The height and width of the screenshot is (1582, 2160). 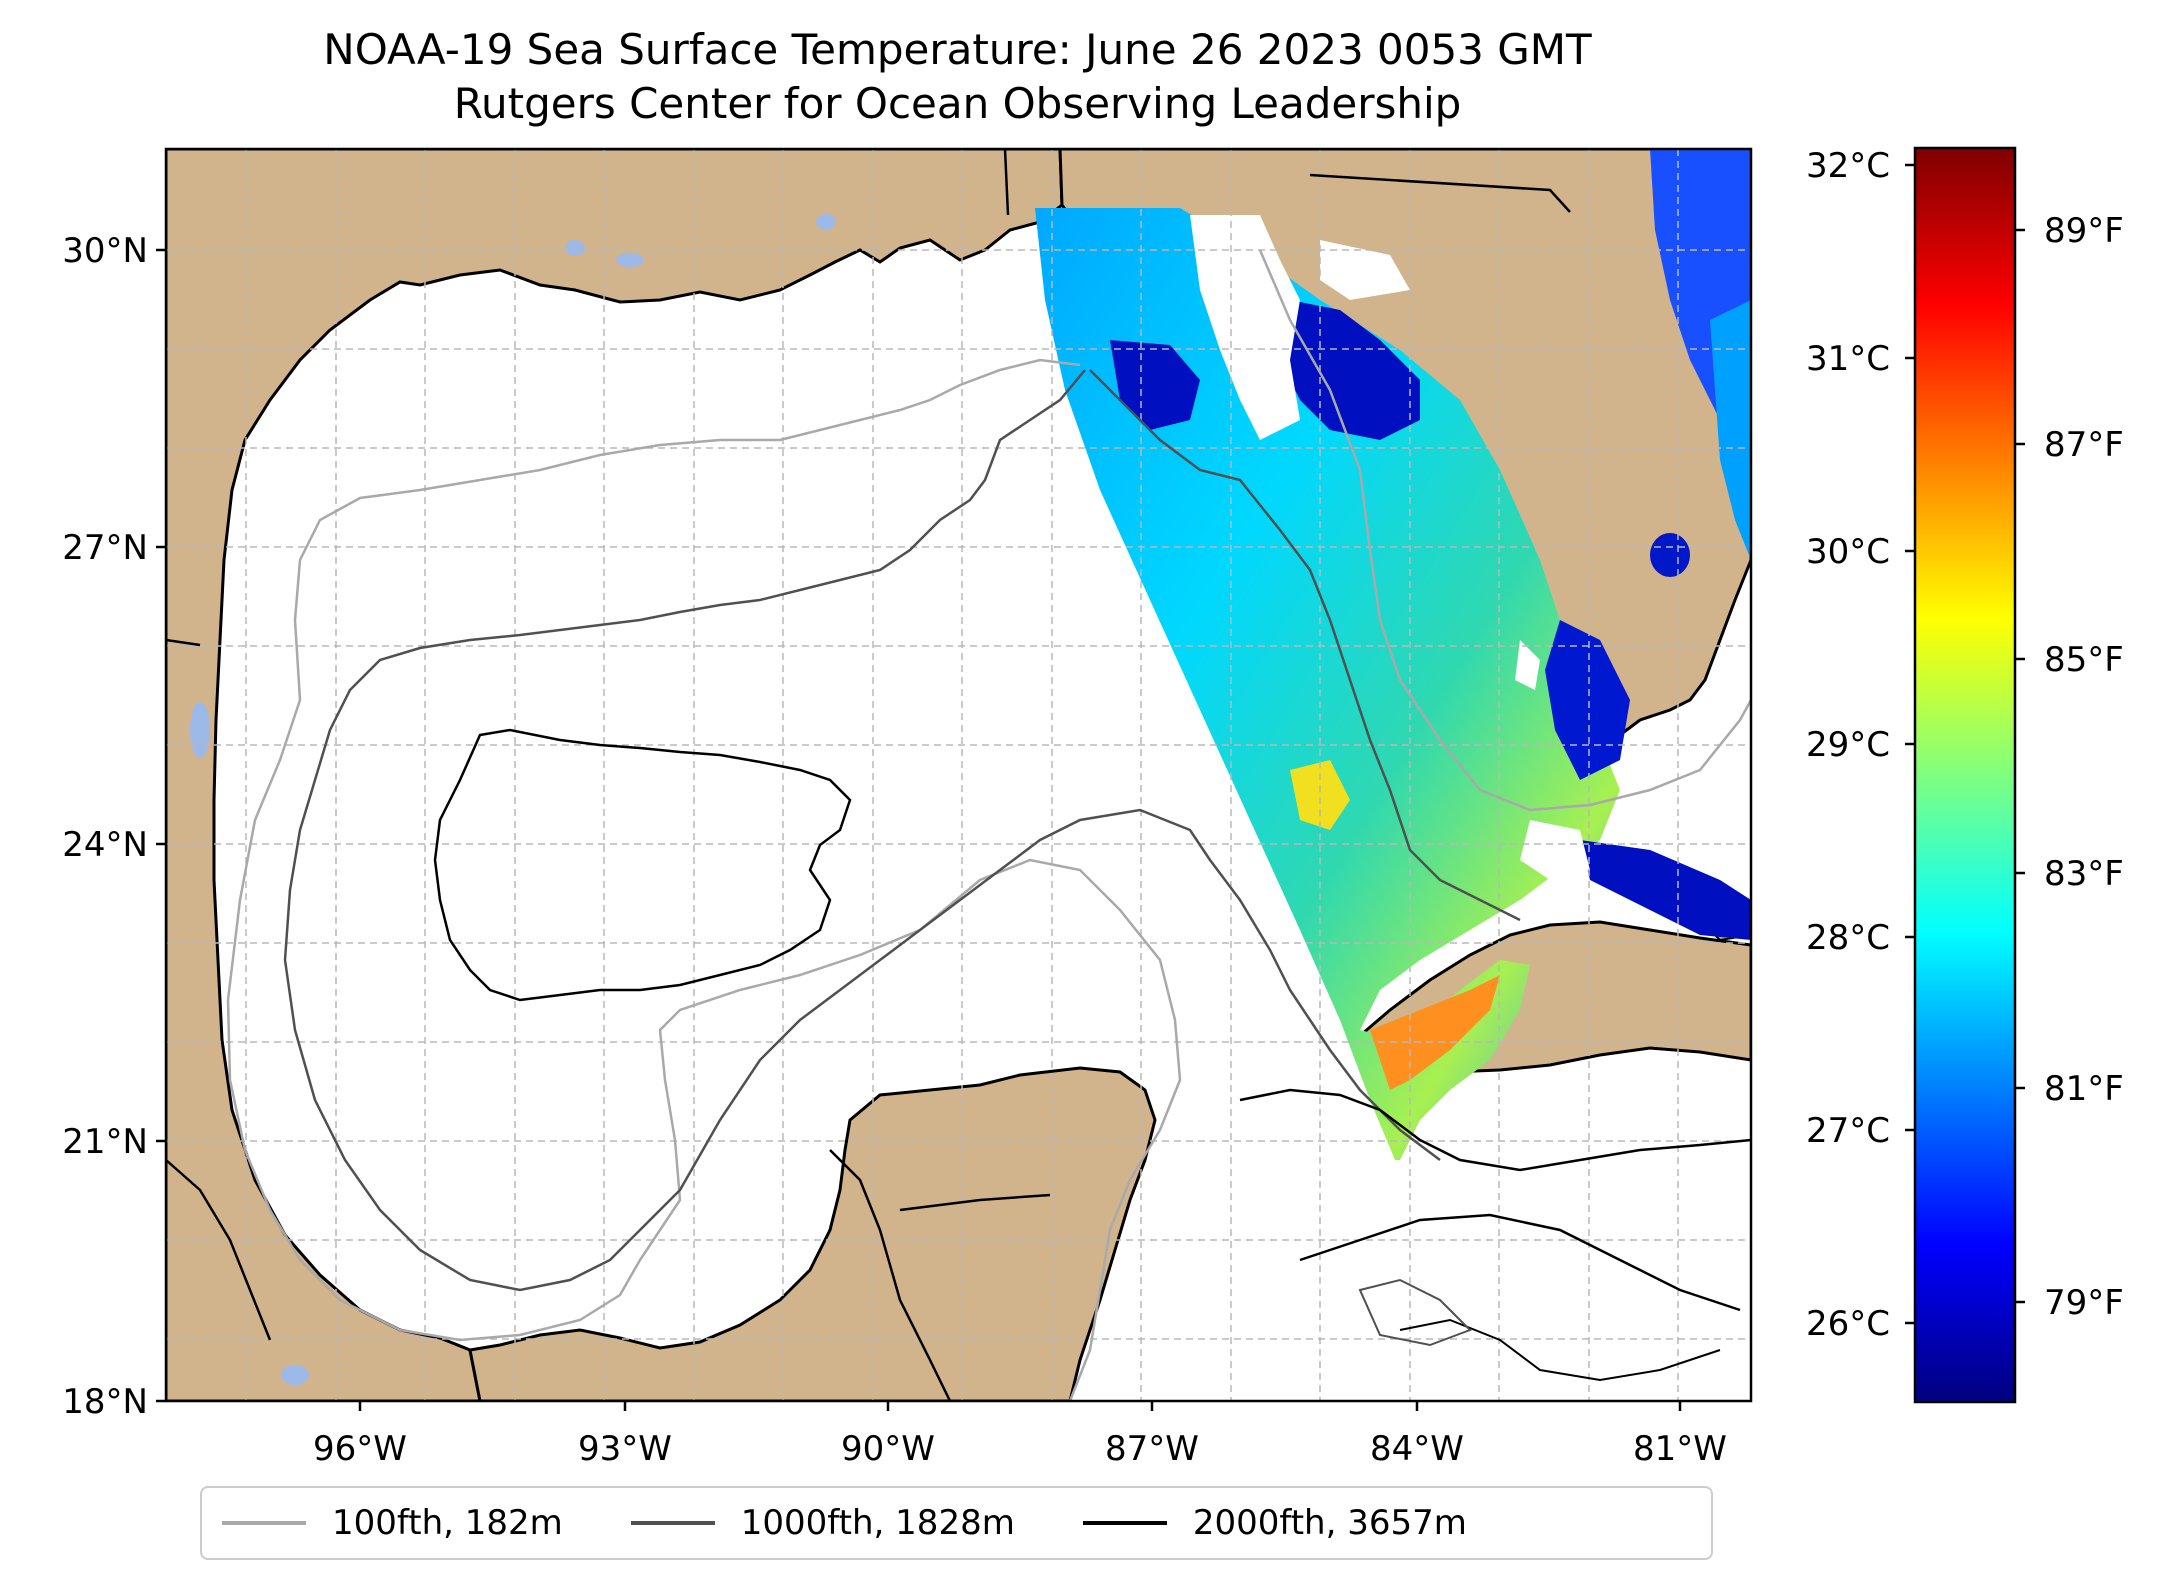 I want to click on celsius-label: 26°C, so click(x=1848, y=1324).